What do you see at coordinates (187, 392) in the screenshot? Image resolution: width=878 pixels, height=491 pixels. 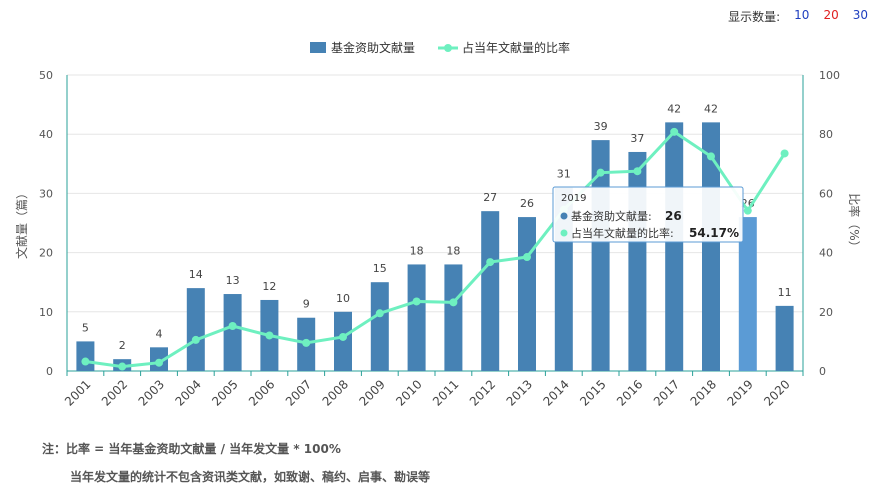 I see `x-tick-label-2004: 2004` at bounding box center [187, 392].